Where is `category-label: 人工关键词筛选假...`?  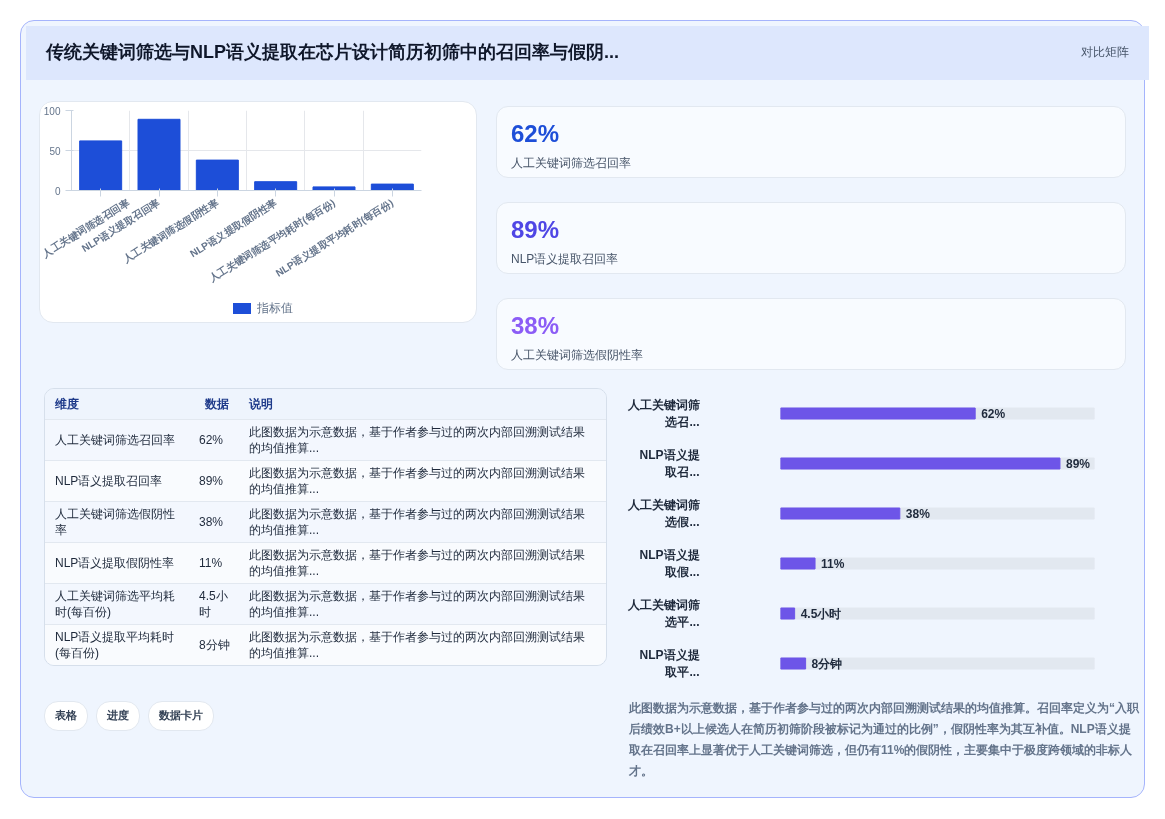
category-label: 人工关键词筛选假... is located at coordinates (663, 513).